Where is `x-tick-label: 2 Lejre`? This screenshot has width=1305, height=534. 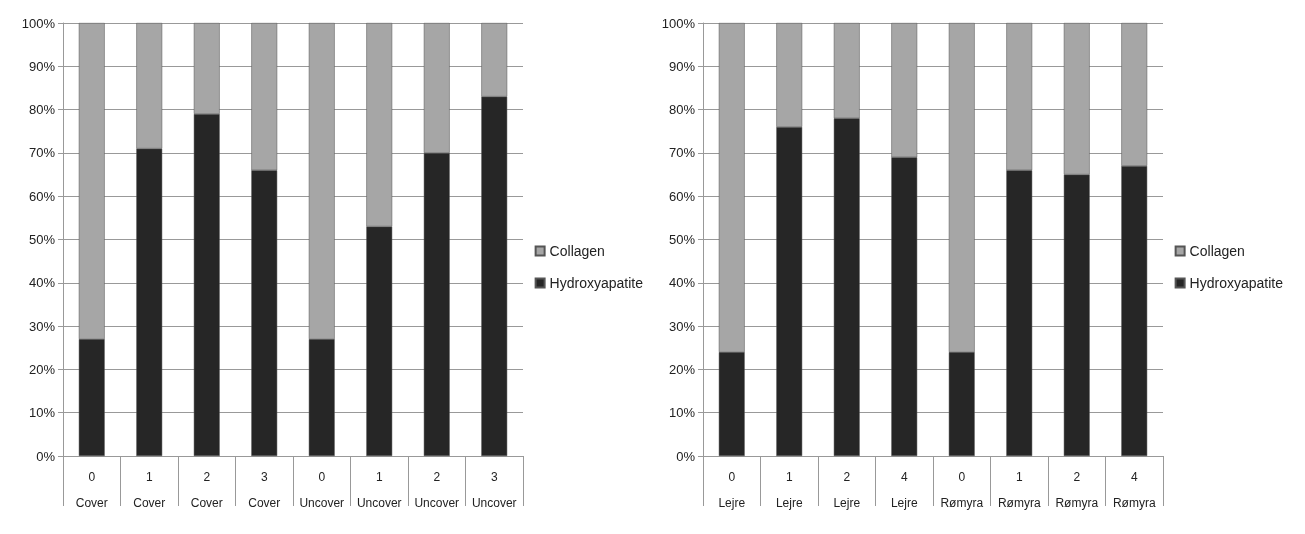
x-tick-label: 2 Lejre is located at coordinates (847, 490).